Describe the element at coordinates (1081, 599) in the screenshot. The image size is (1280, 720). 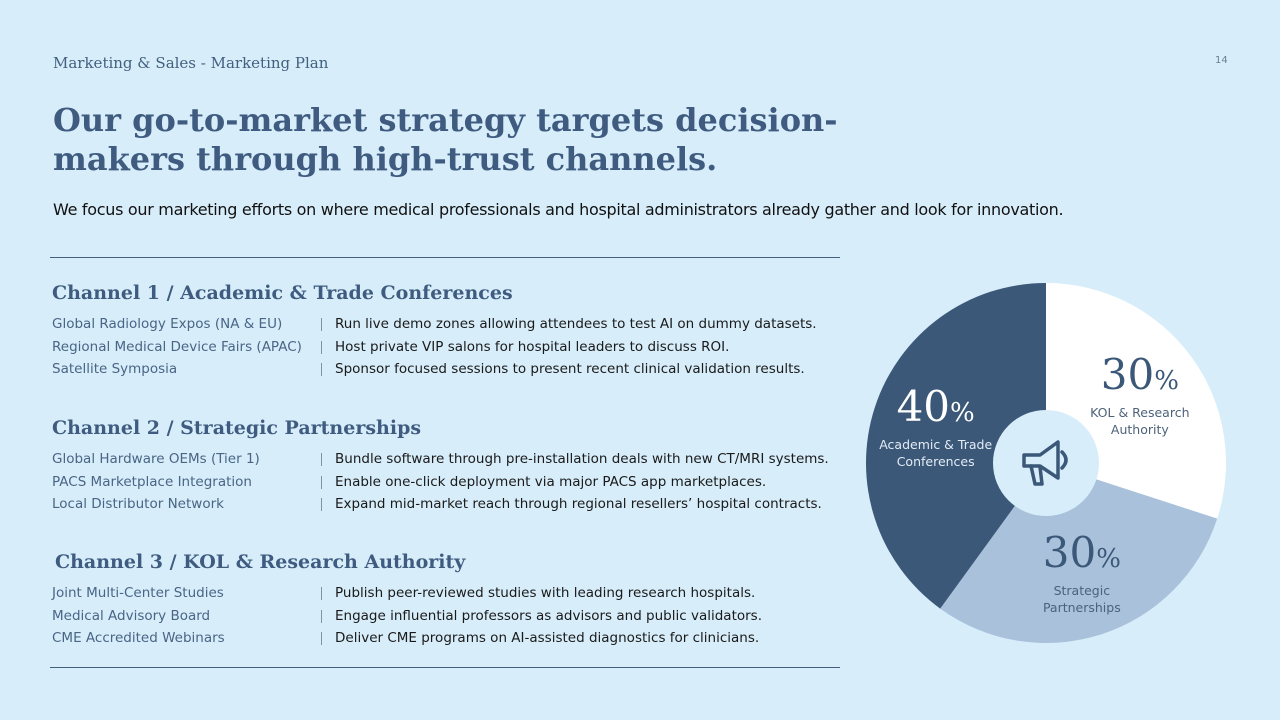
I see `slice-name: Strategic Partnerships` at that location.